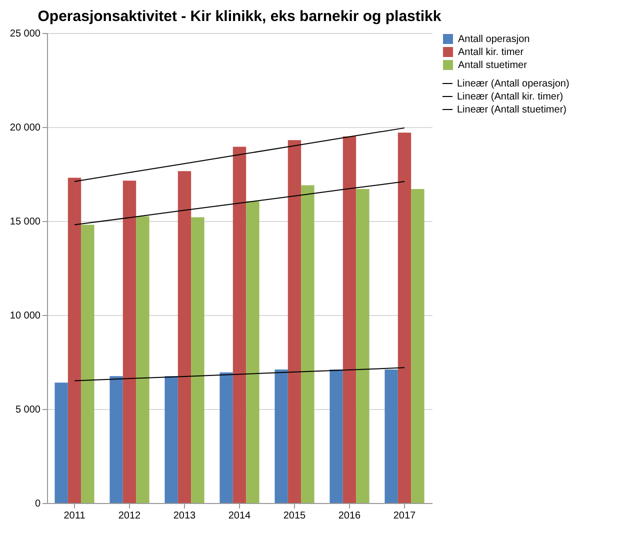 Image resolution: width=638 pixels, height=550 pixels. What do you see at coordinates (75, 516) in the screenshot?
I see `x-tick-label: 2011` at bounding box center [75, 516].